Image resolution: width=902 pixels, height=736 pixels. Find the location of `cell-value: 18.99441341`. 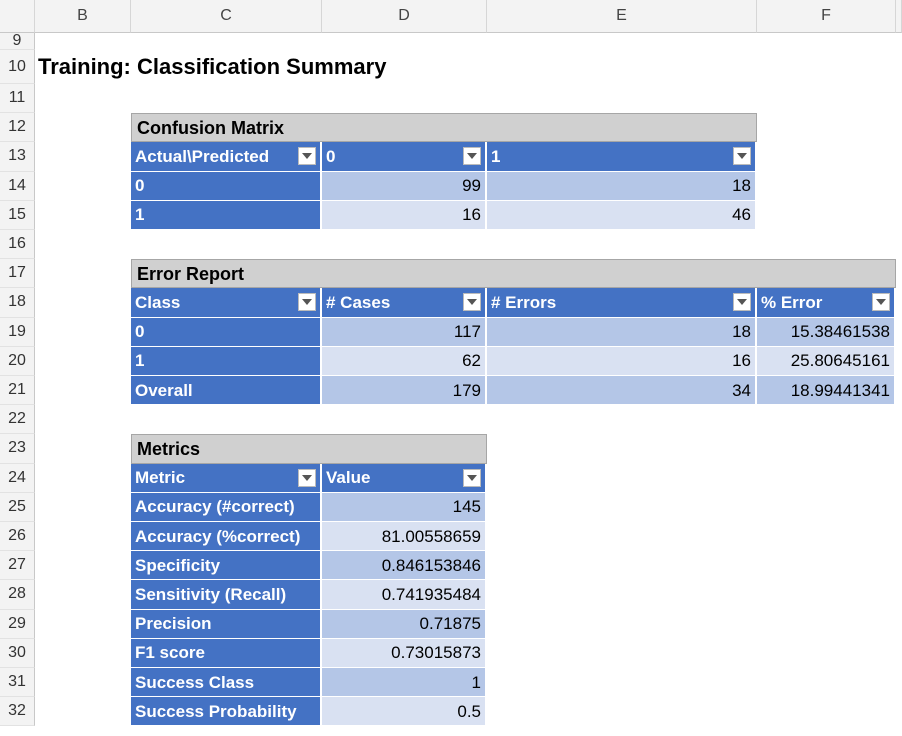

cell-value: 18.99441341 is located at coordinates (826, 391).